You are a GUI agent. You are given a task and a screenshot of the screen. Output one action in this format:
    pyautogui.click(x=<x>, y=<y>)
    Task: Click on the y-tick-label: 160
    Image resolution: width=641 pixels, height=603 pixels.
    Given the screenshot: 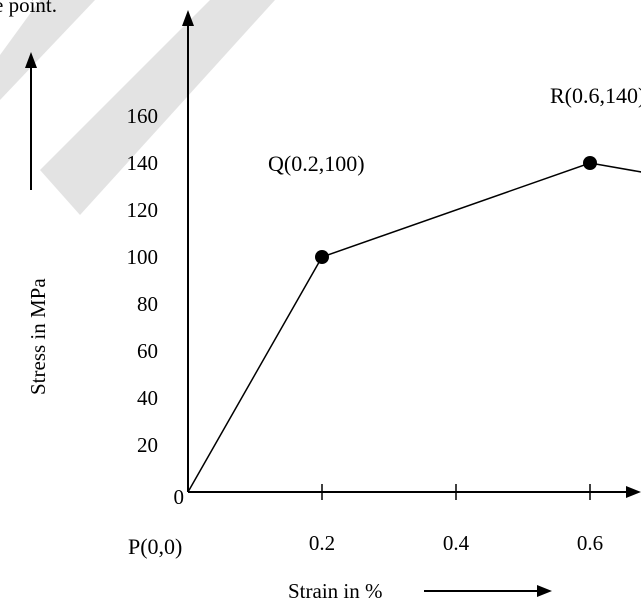 What is the action you would take?
    pyautogui.click(x=143, y=116)
    